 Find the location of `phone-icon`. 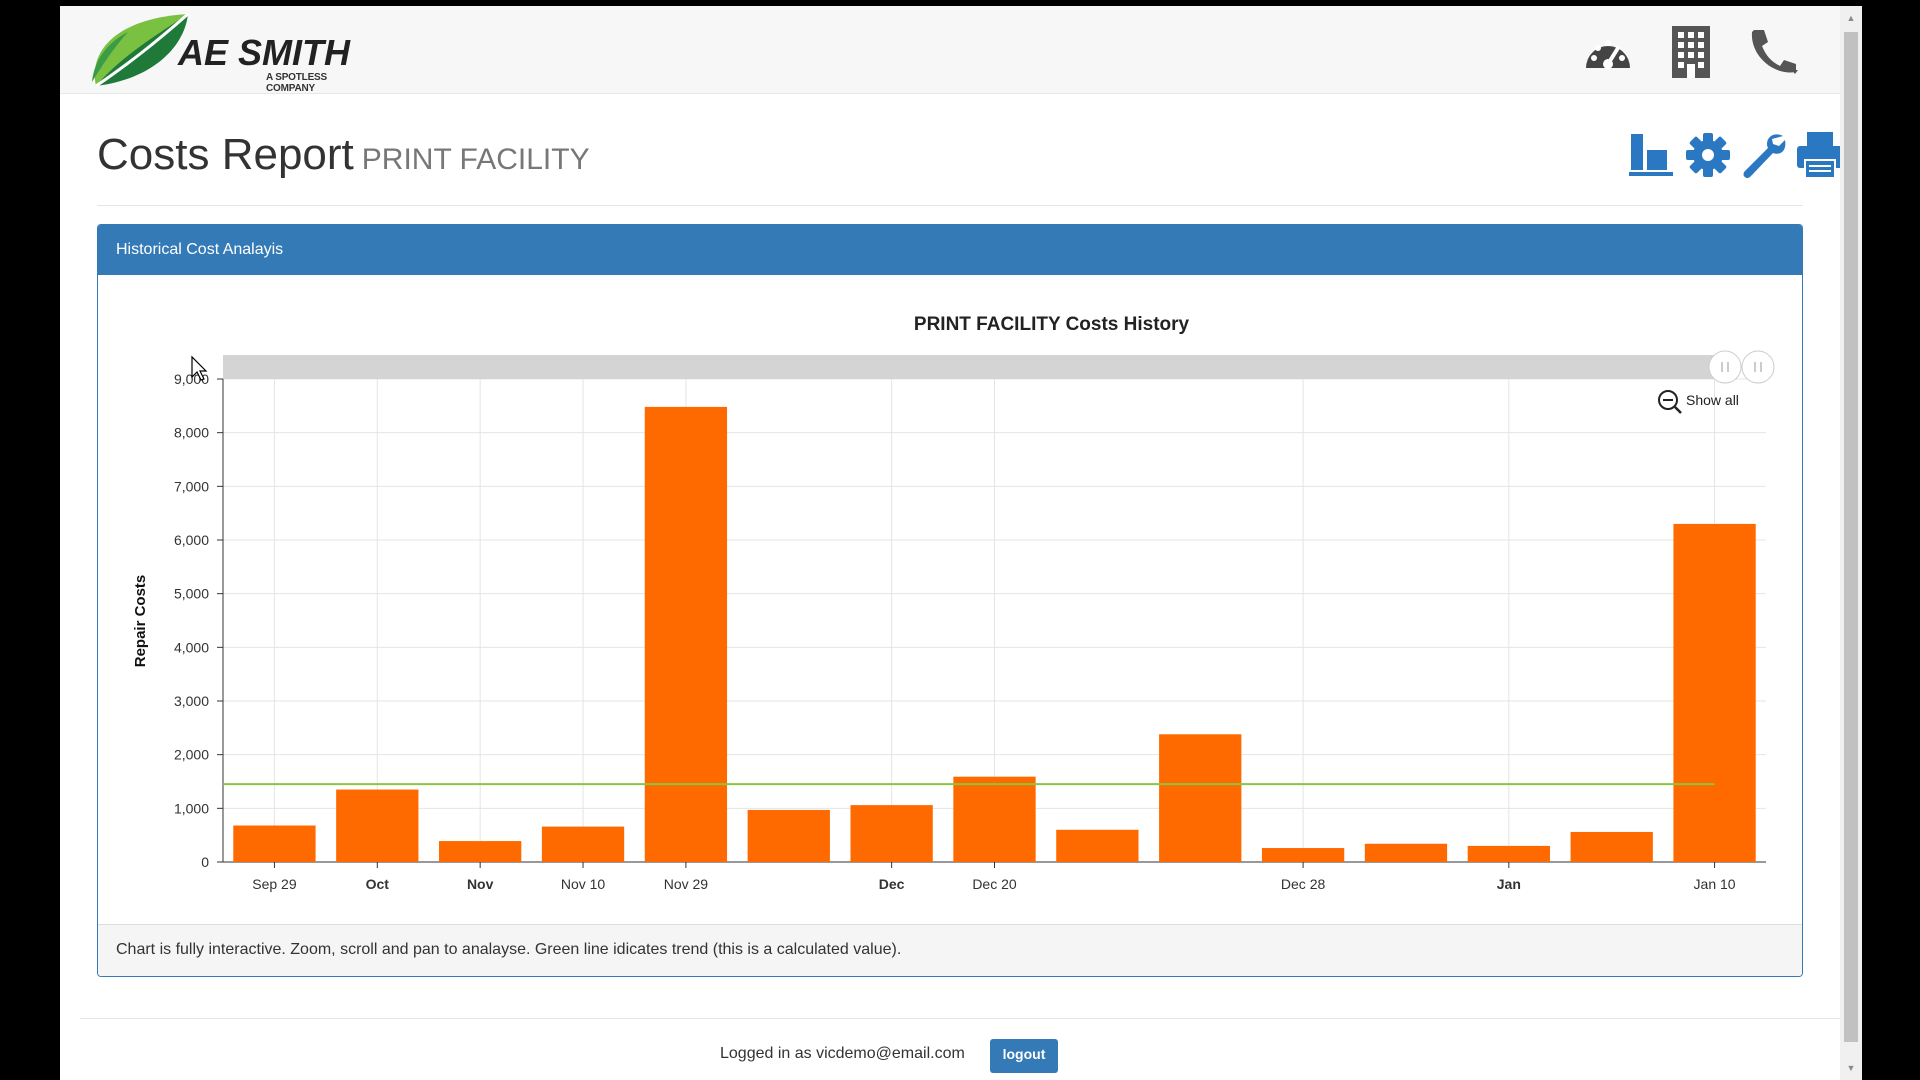

phone-icon is located at coordinates (1771, 52).